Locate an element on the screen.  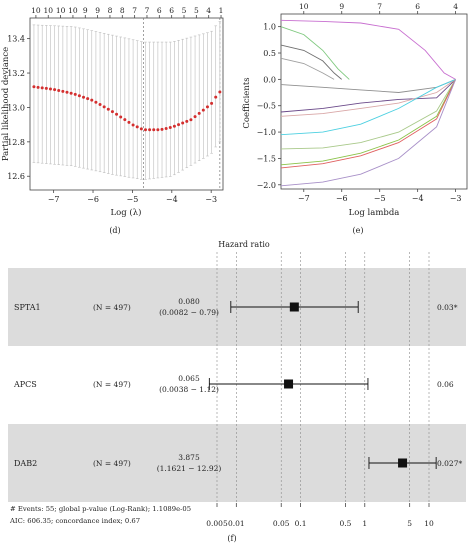
panel-e-top-tick-label: 4 is located at coordinates (455, 6).